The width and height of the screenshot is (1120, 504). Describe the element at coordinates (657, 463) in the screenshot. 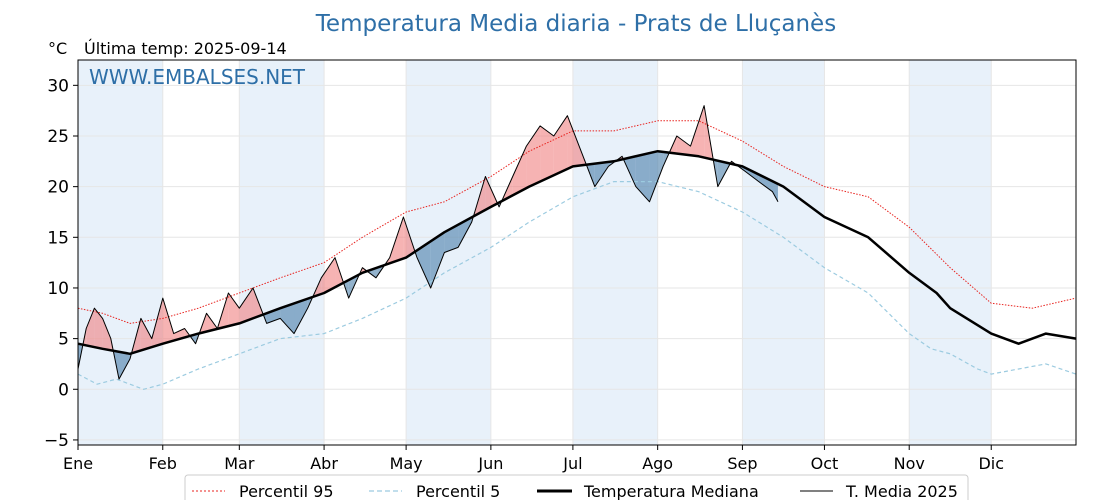

I see `x-tick-label: Ago` at that location.